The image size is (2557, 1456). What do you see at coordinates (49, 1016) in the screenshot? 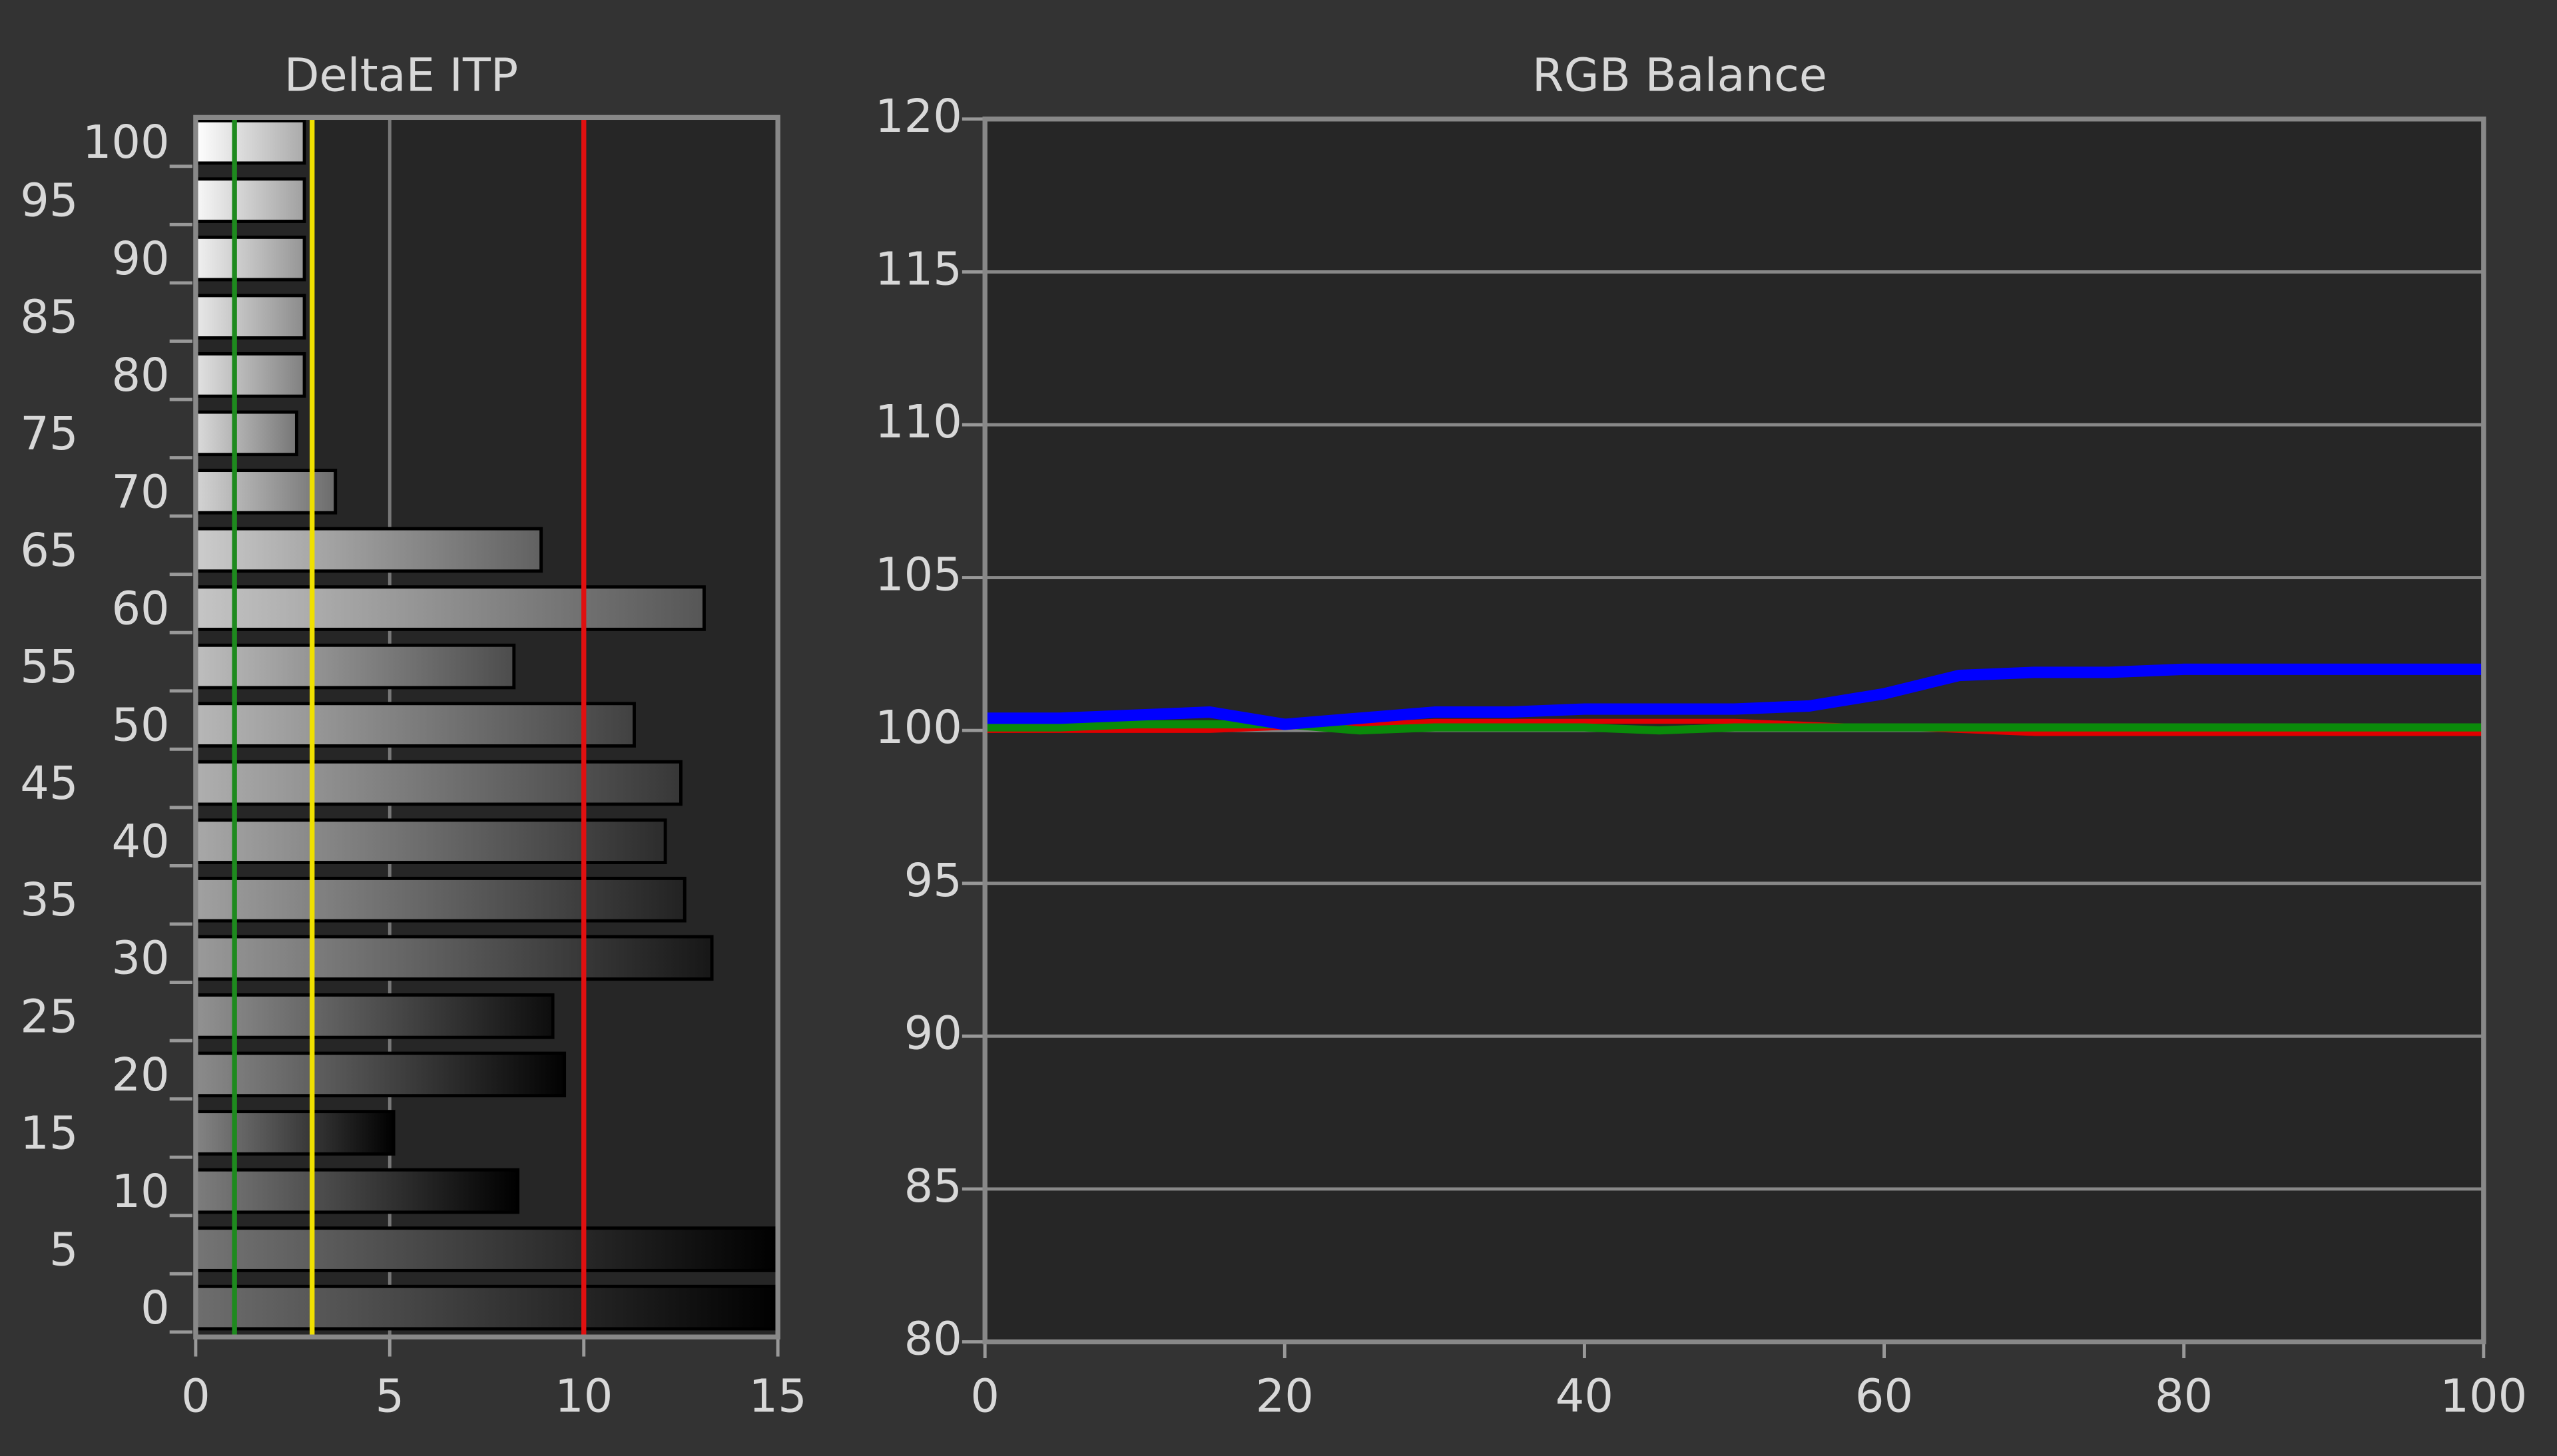
I see `y-tick-label: 25` at bounding box center [49, 1016].